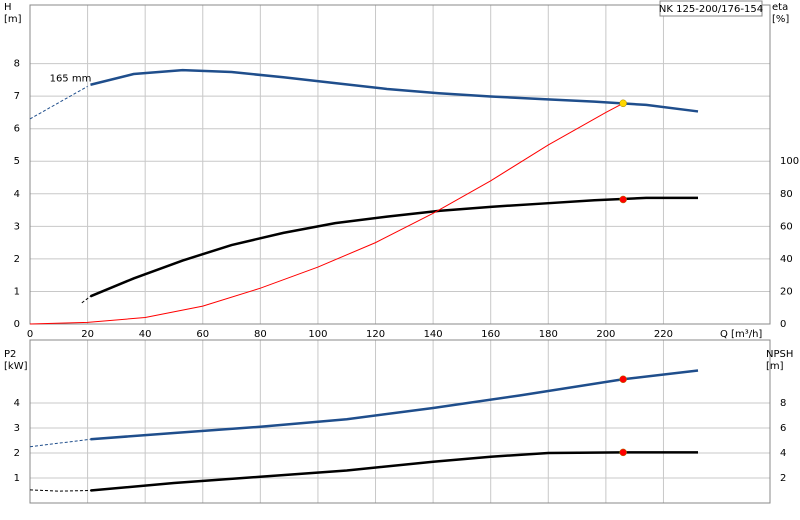 This screenshot has width=800, height=520. I want to click on chart-title: NK 125-200/176-154, so click(711, 9).